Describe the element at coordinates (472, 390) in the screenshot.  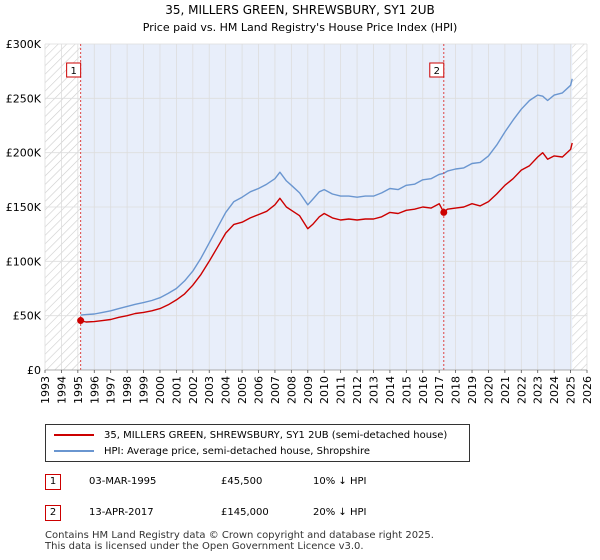
I see `x-tick-label: 2019` at that location.